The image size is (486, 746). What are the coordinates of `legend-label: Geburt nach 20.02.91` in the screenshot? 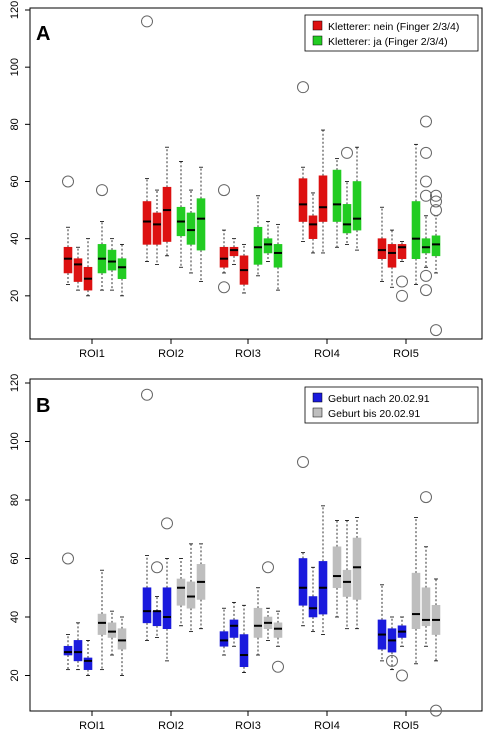 It's located at (379, 399).